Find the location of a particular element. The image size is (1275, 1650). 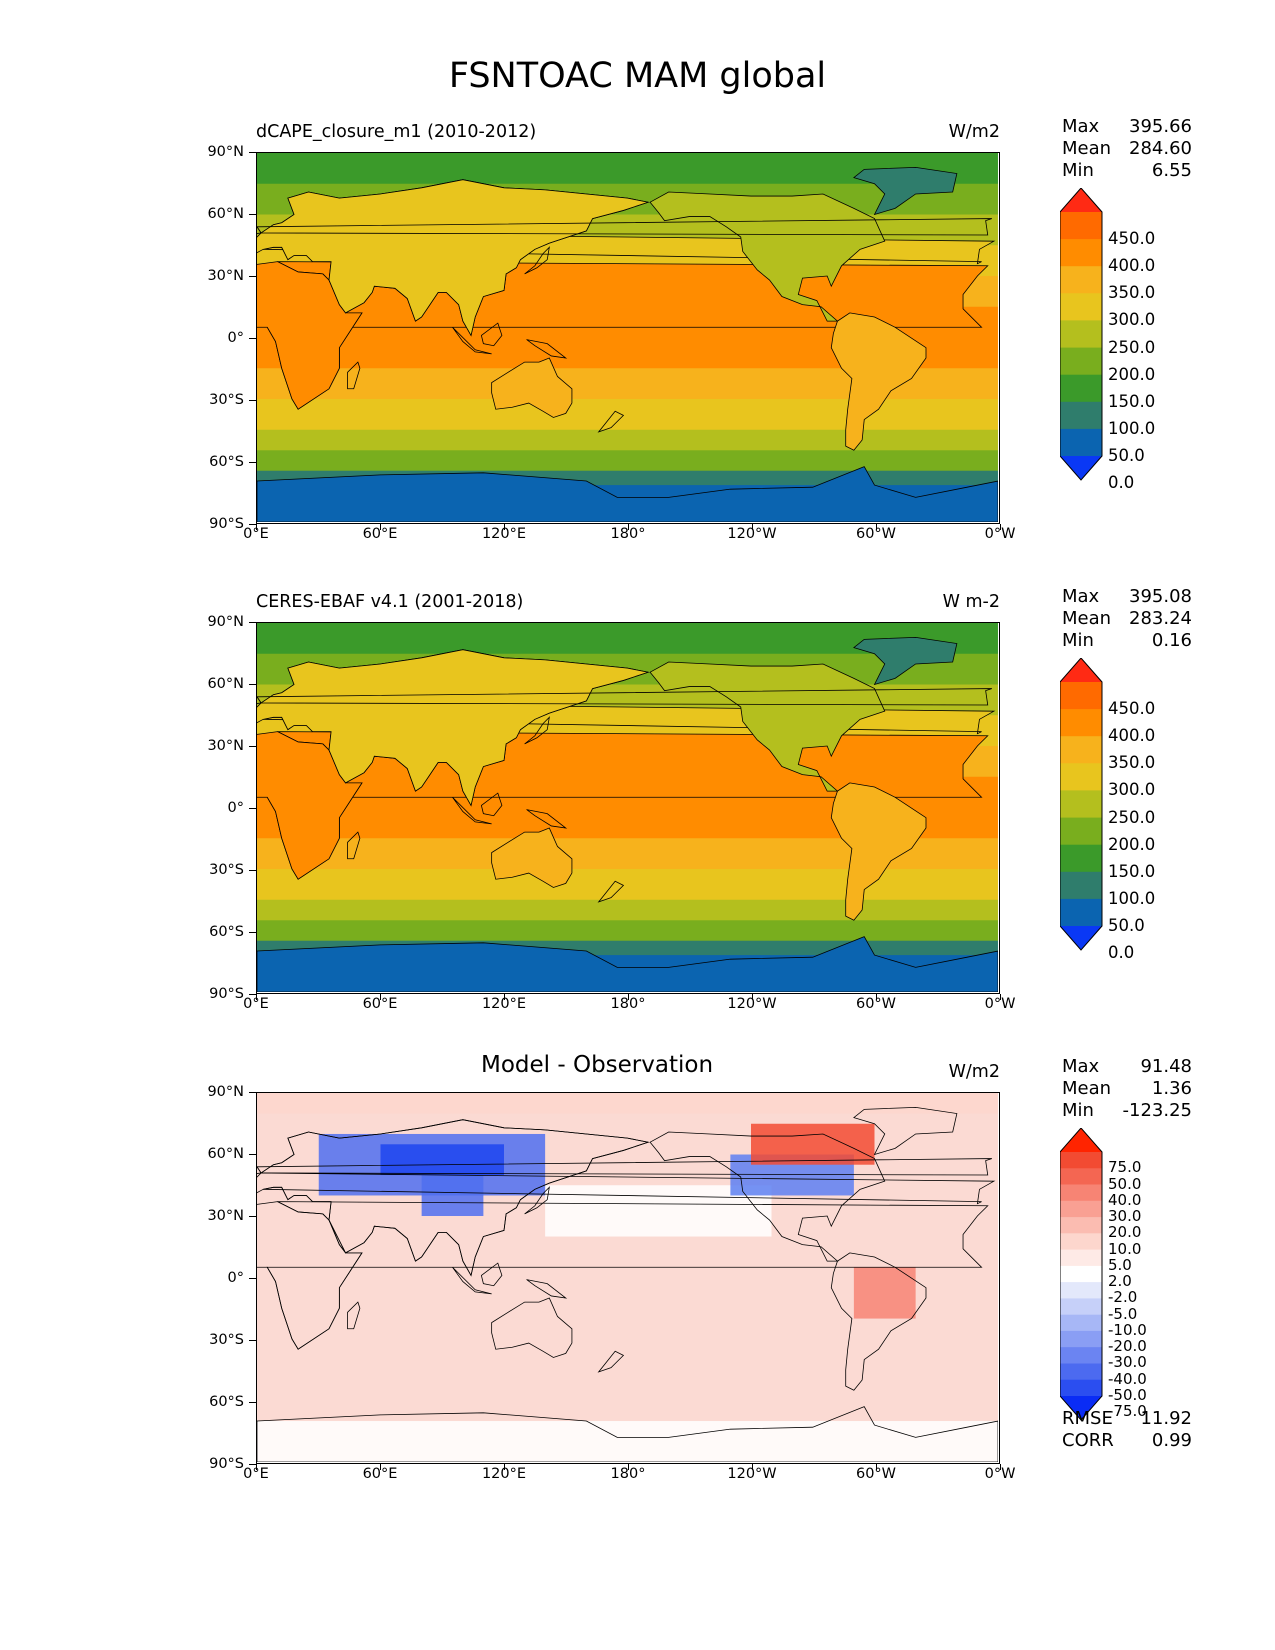

lat-tick-label: 60°S is located at coordinates (226, 1402).